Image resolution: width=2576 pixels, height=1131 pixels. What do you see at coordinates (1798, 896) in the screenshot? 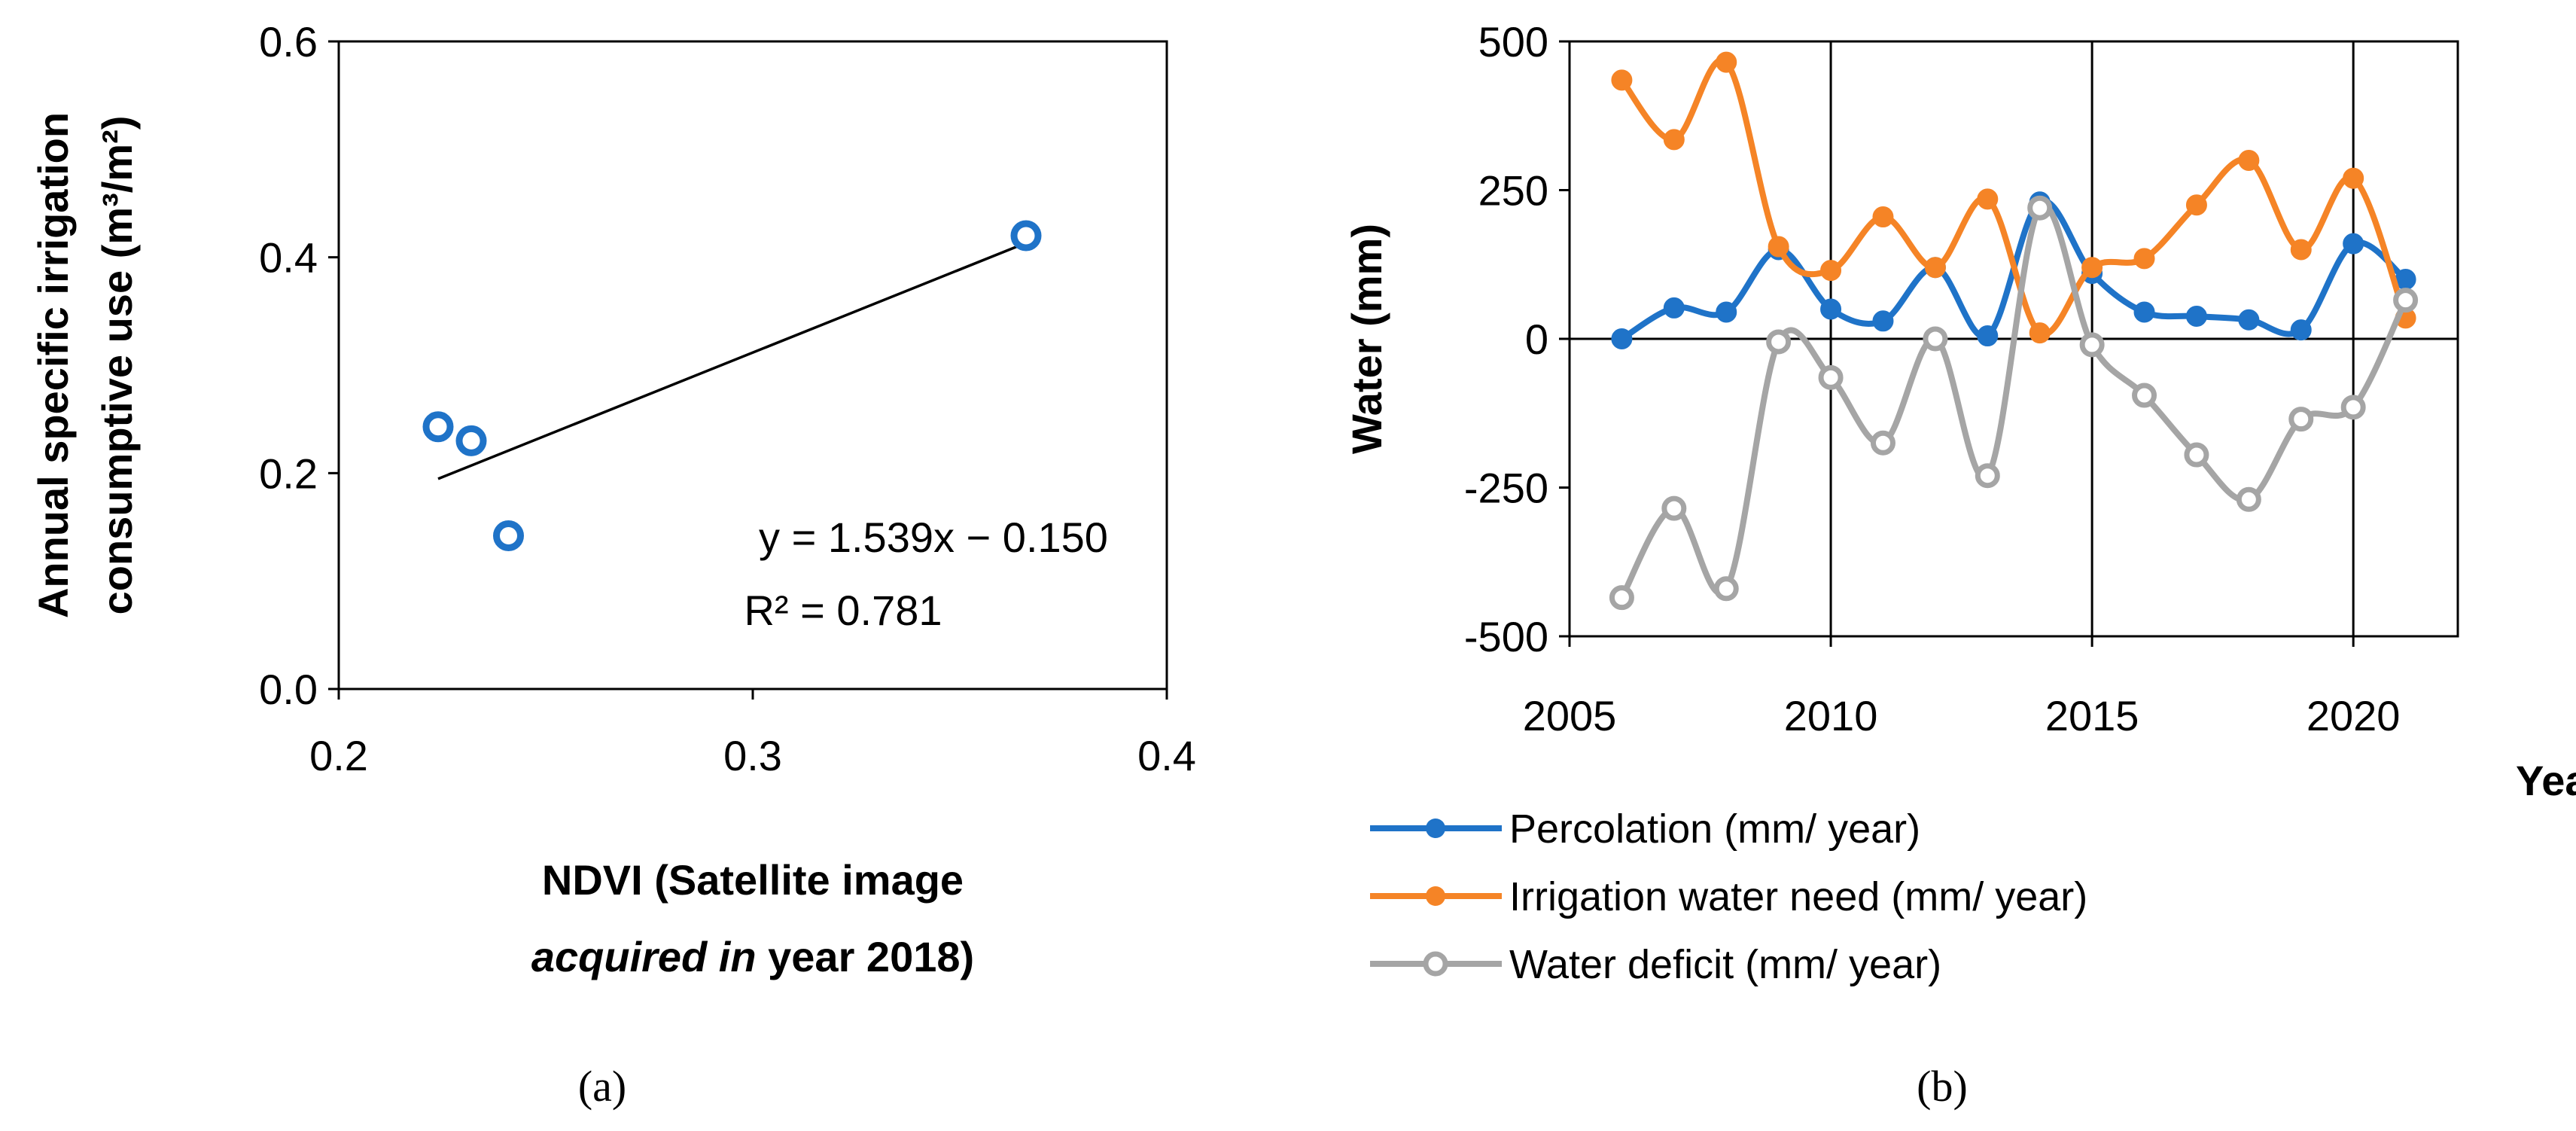
I see `legend-label: Irrigation water need (mm/ year)` at bounding box center [1798, 896].